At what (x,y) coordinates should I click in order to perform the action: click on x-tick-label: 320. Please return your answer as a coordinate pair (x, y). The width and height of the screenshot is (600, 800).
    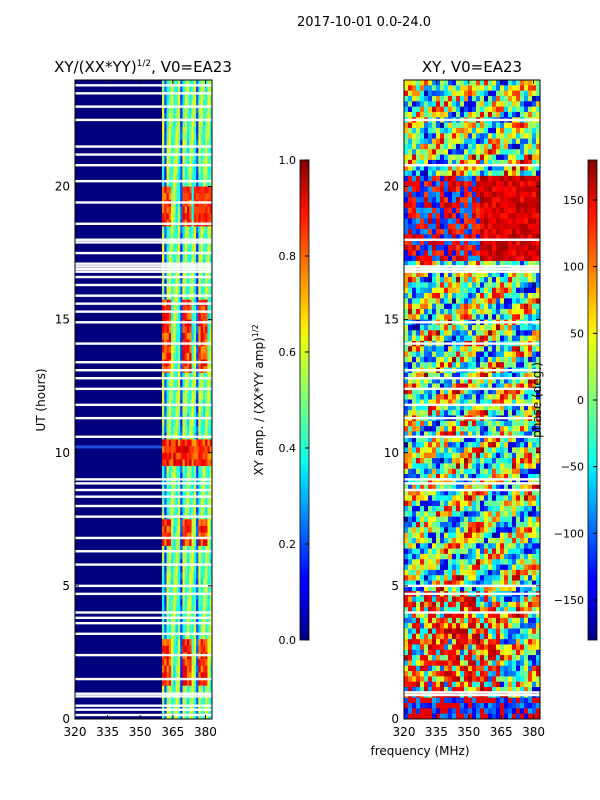
    Looking at the image, I should click on (75, 732).